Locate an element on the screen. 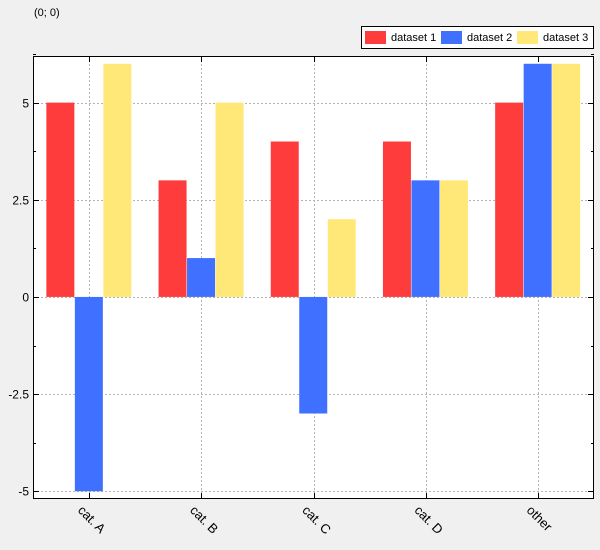 The image size is (600, 550). legend-label: dataset 2 is located at coordinates (489, 38).